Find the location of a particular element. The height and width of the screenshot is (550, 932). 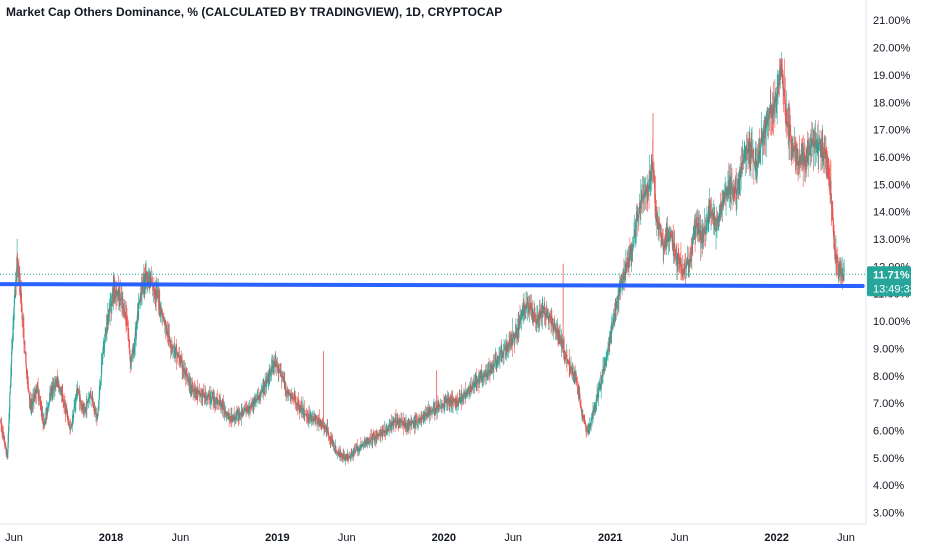

support-trendline is located at coordinates (432, 285).